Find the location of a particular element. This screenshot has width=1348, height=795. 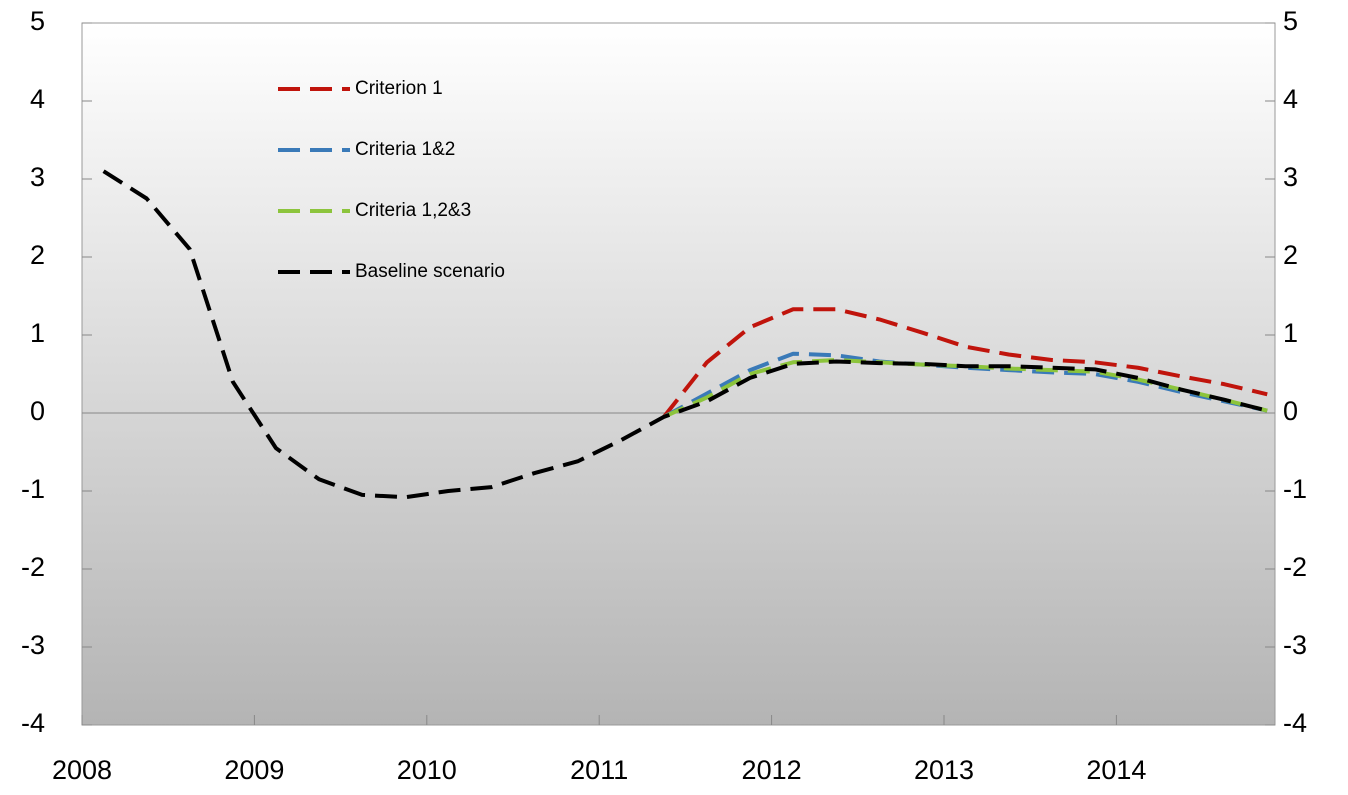

y-tick-label: -3 is located at coordinates (33, 645).